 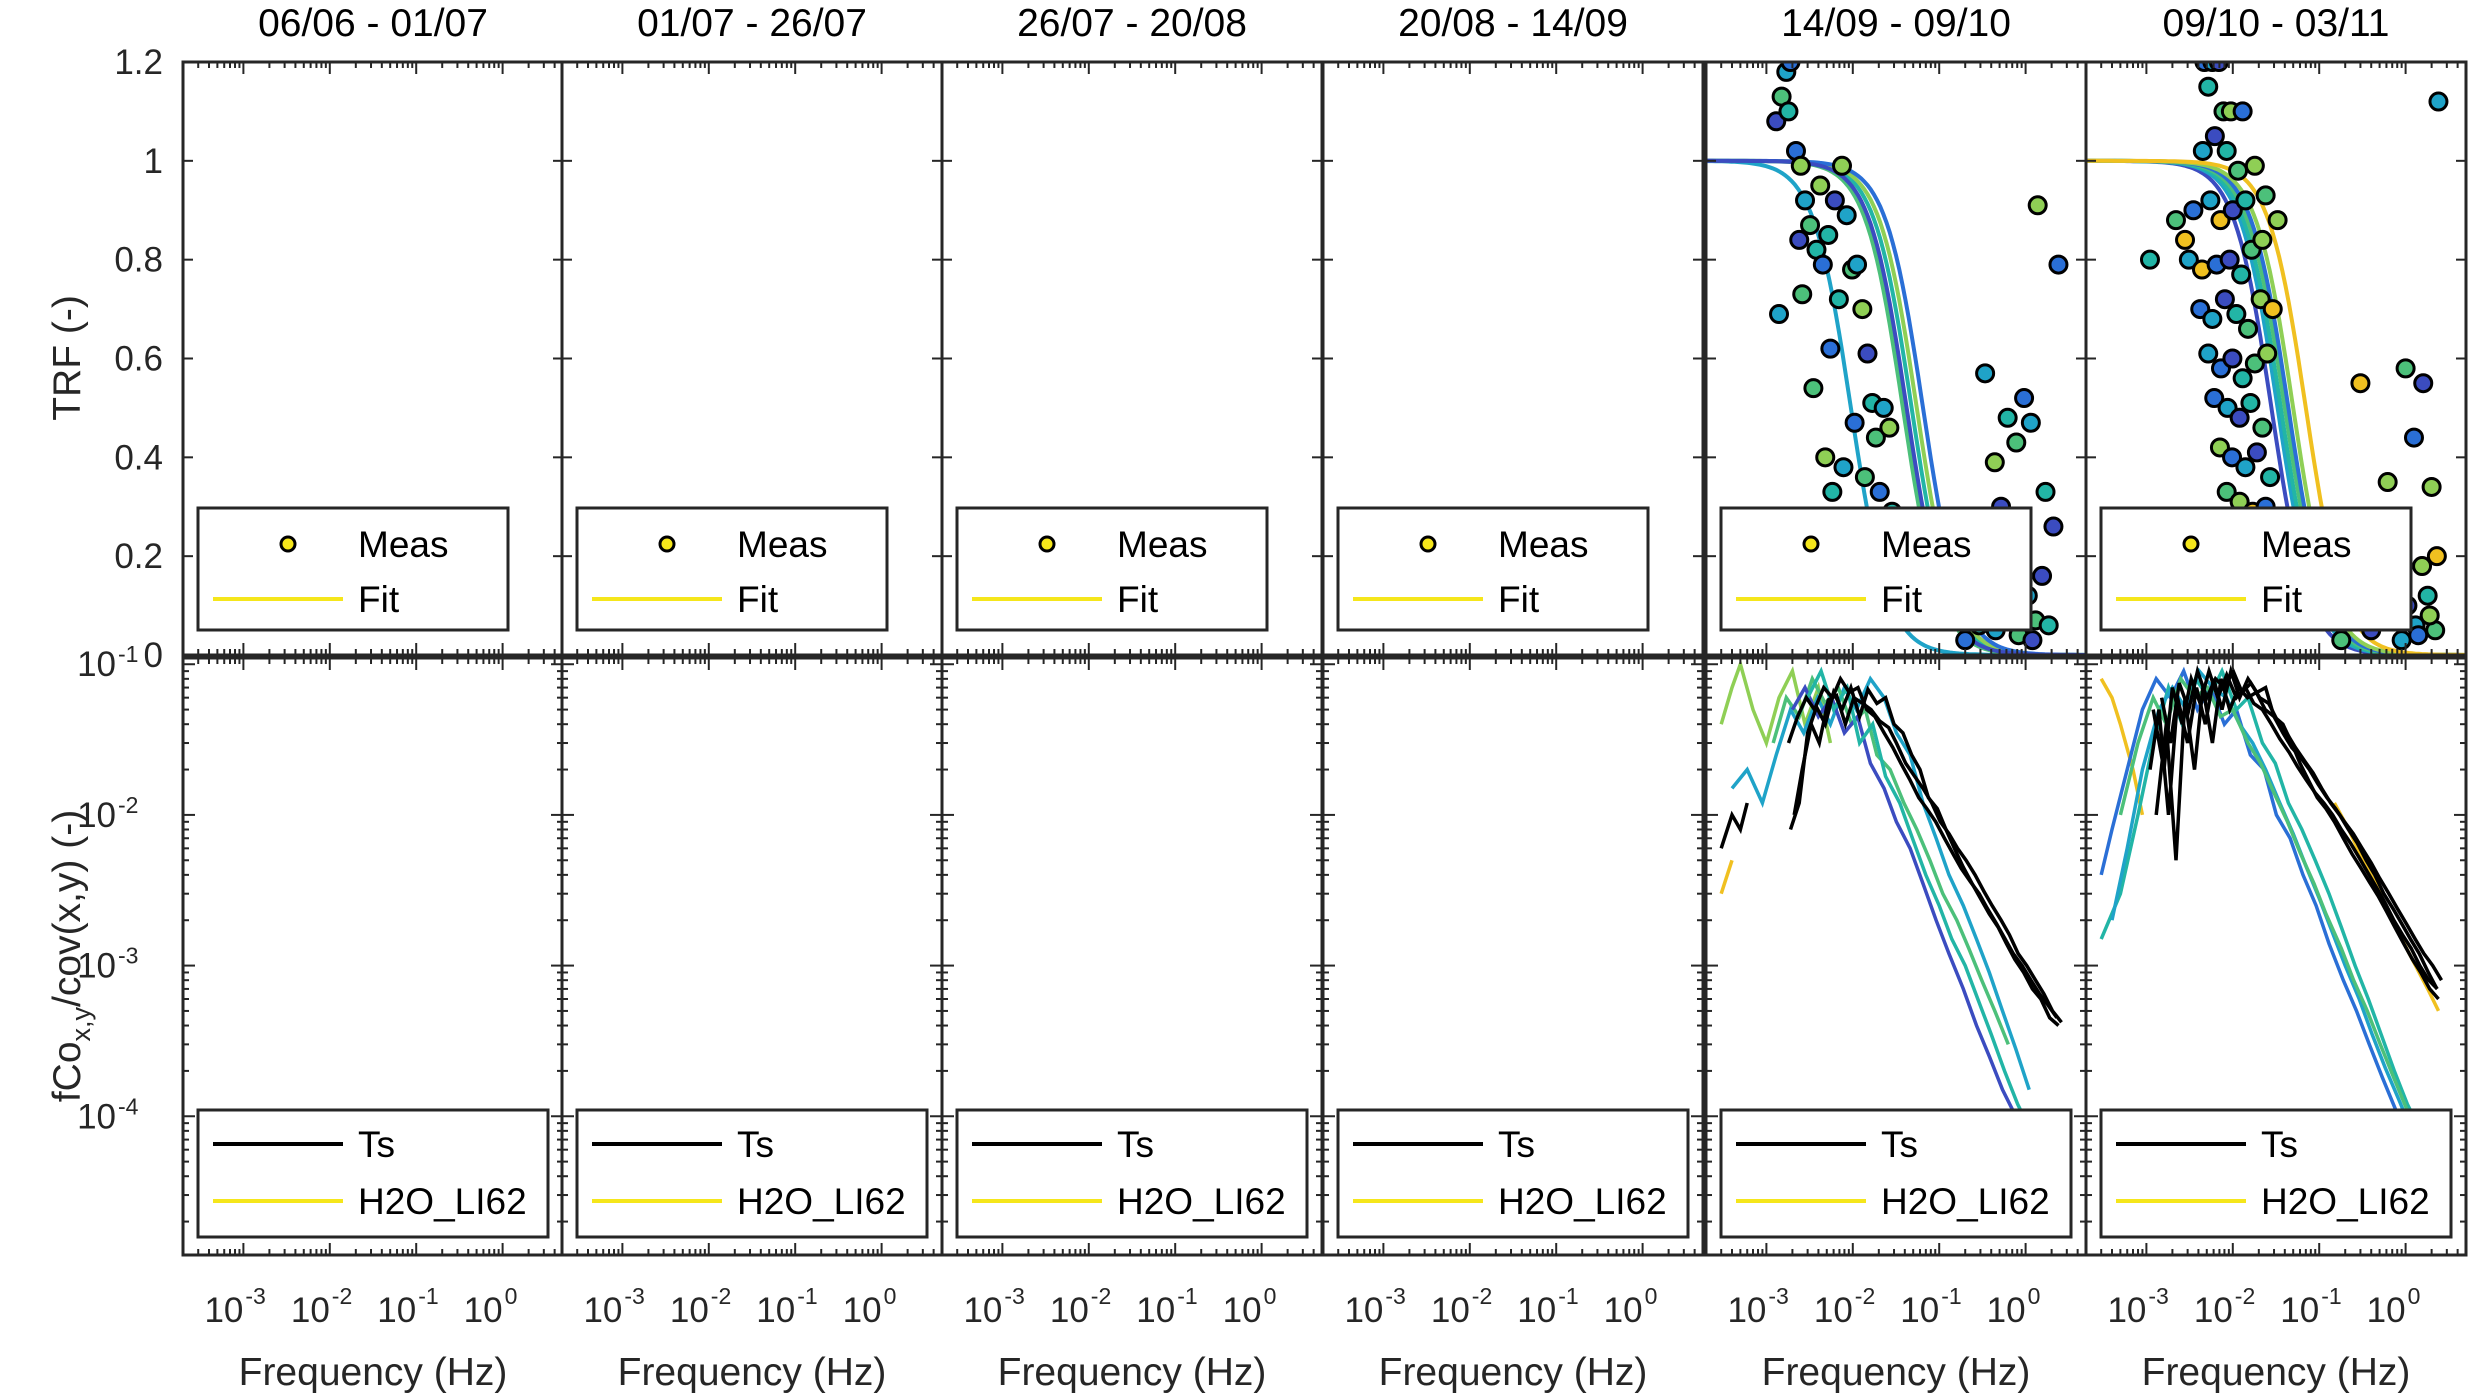 What do you see at coordinates (138, 260) in the screenshot?
I see `y-tick-label: 0.8` at bounding box center [138, 260].